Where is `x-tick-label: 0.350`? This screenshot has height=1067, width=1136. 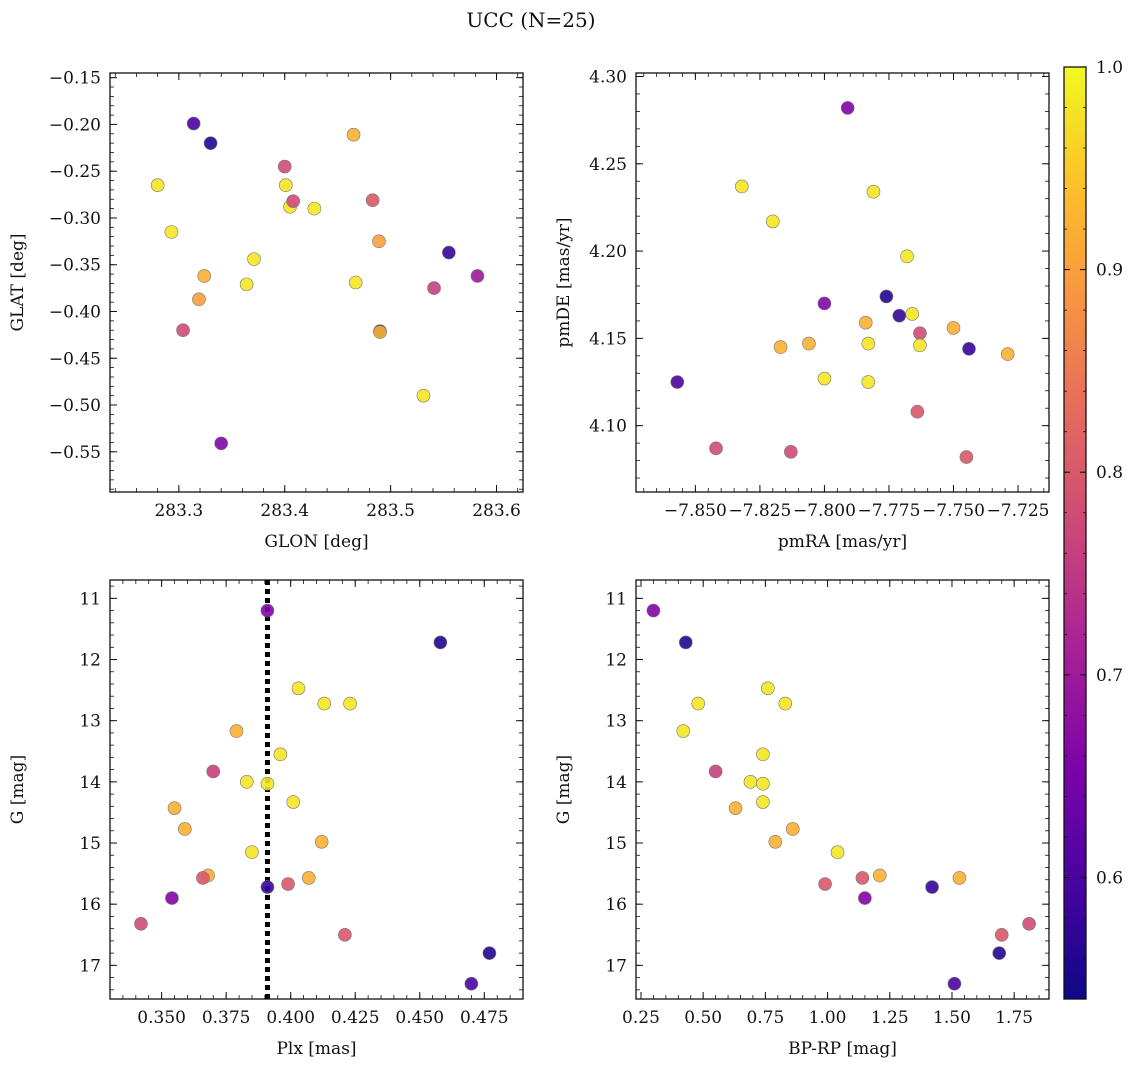
x-tick-label: 0.350 is located at coordinates (161, 1018).